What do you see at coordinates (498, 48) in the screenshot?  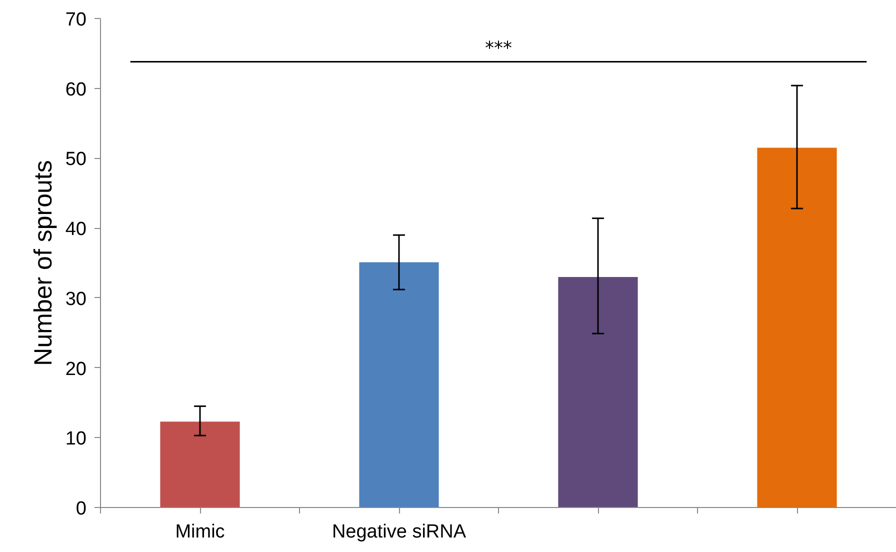 I see `ref-line-label: ***` at bounding box center [498, 48].